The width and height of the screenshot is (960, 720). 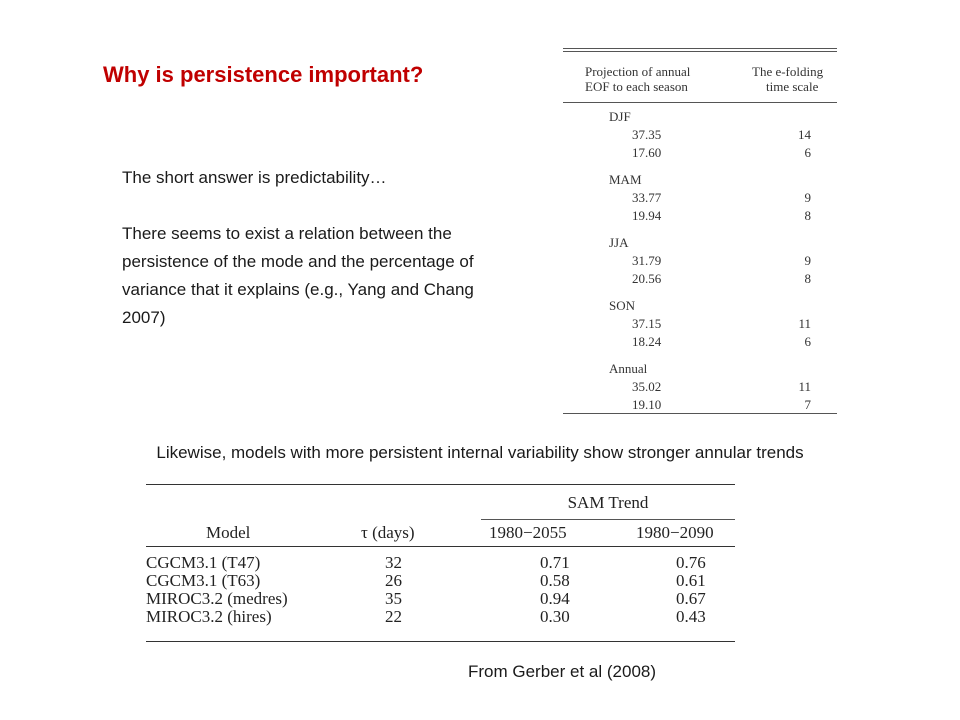 I want to click on cell-model: MIROC3.2 (medres), so click(x=217, y=598).